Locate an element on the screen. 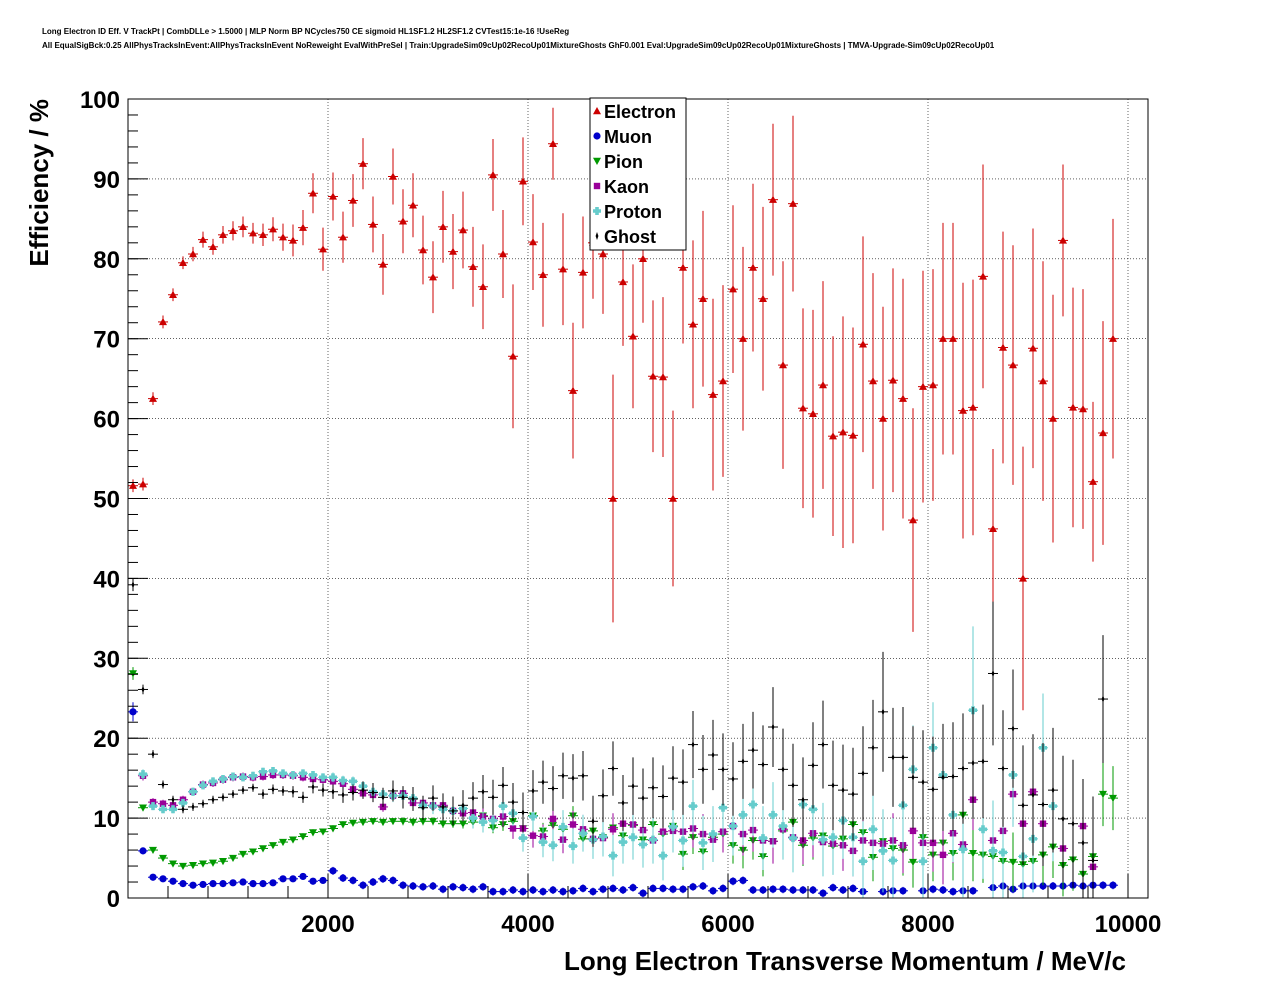 The image size is (1276, 996). y-tick-label: 20 is located at coordinates (106, 739).